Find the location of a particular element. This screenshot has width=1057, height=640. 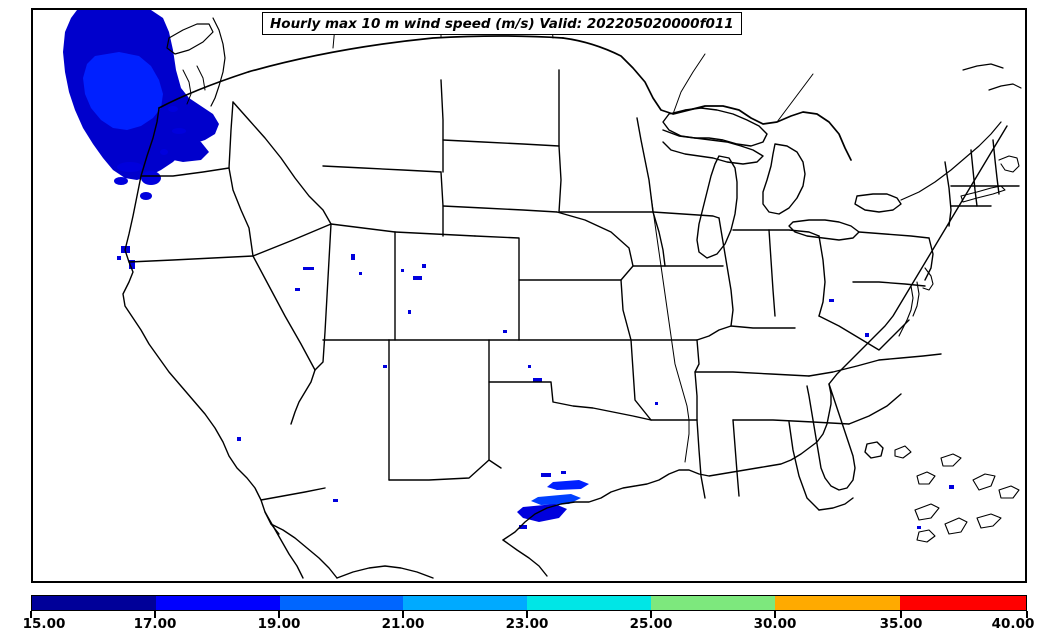

border-nc-sc is located at coordinates (875, 409).